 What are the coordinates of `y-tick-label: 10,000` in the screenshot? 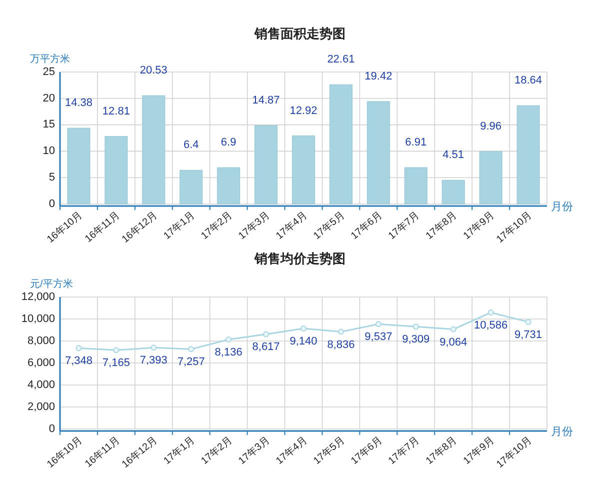 It's located at (38, 318).